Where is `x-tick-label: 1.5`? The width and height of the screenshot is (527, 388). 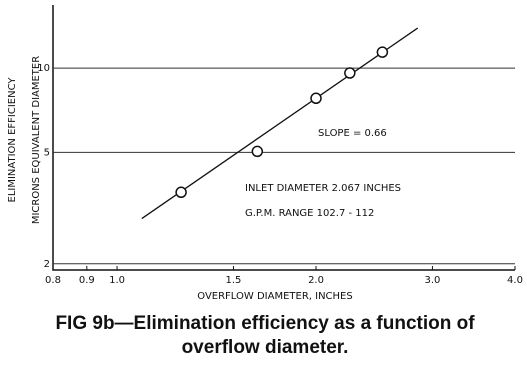 x-tick-label: 1.5 is located at coordinates (233, 280).